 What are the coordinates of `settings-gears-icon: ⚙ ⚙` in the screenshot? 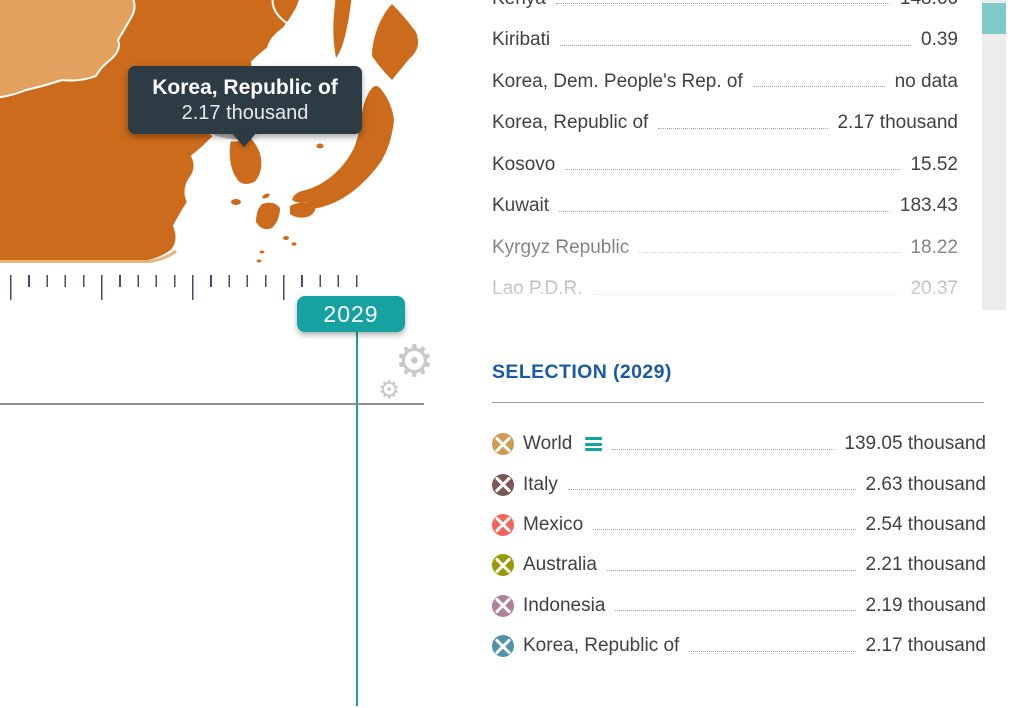 It's located at (406, 370).